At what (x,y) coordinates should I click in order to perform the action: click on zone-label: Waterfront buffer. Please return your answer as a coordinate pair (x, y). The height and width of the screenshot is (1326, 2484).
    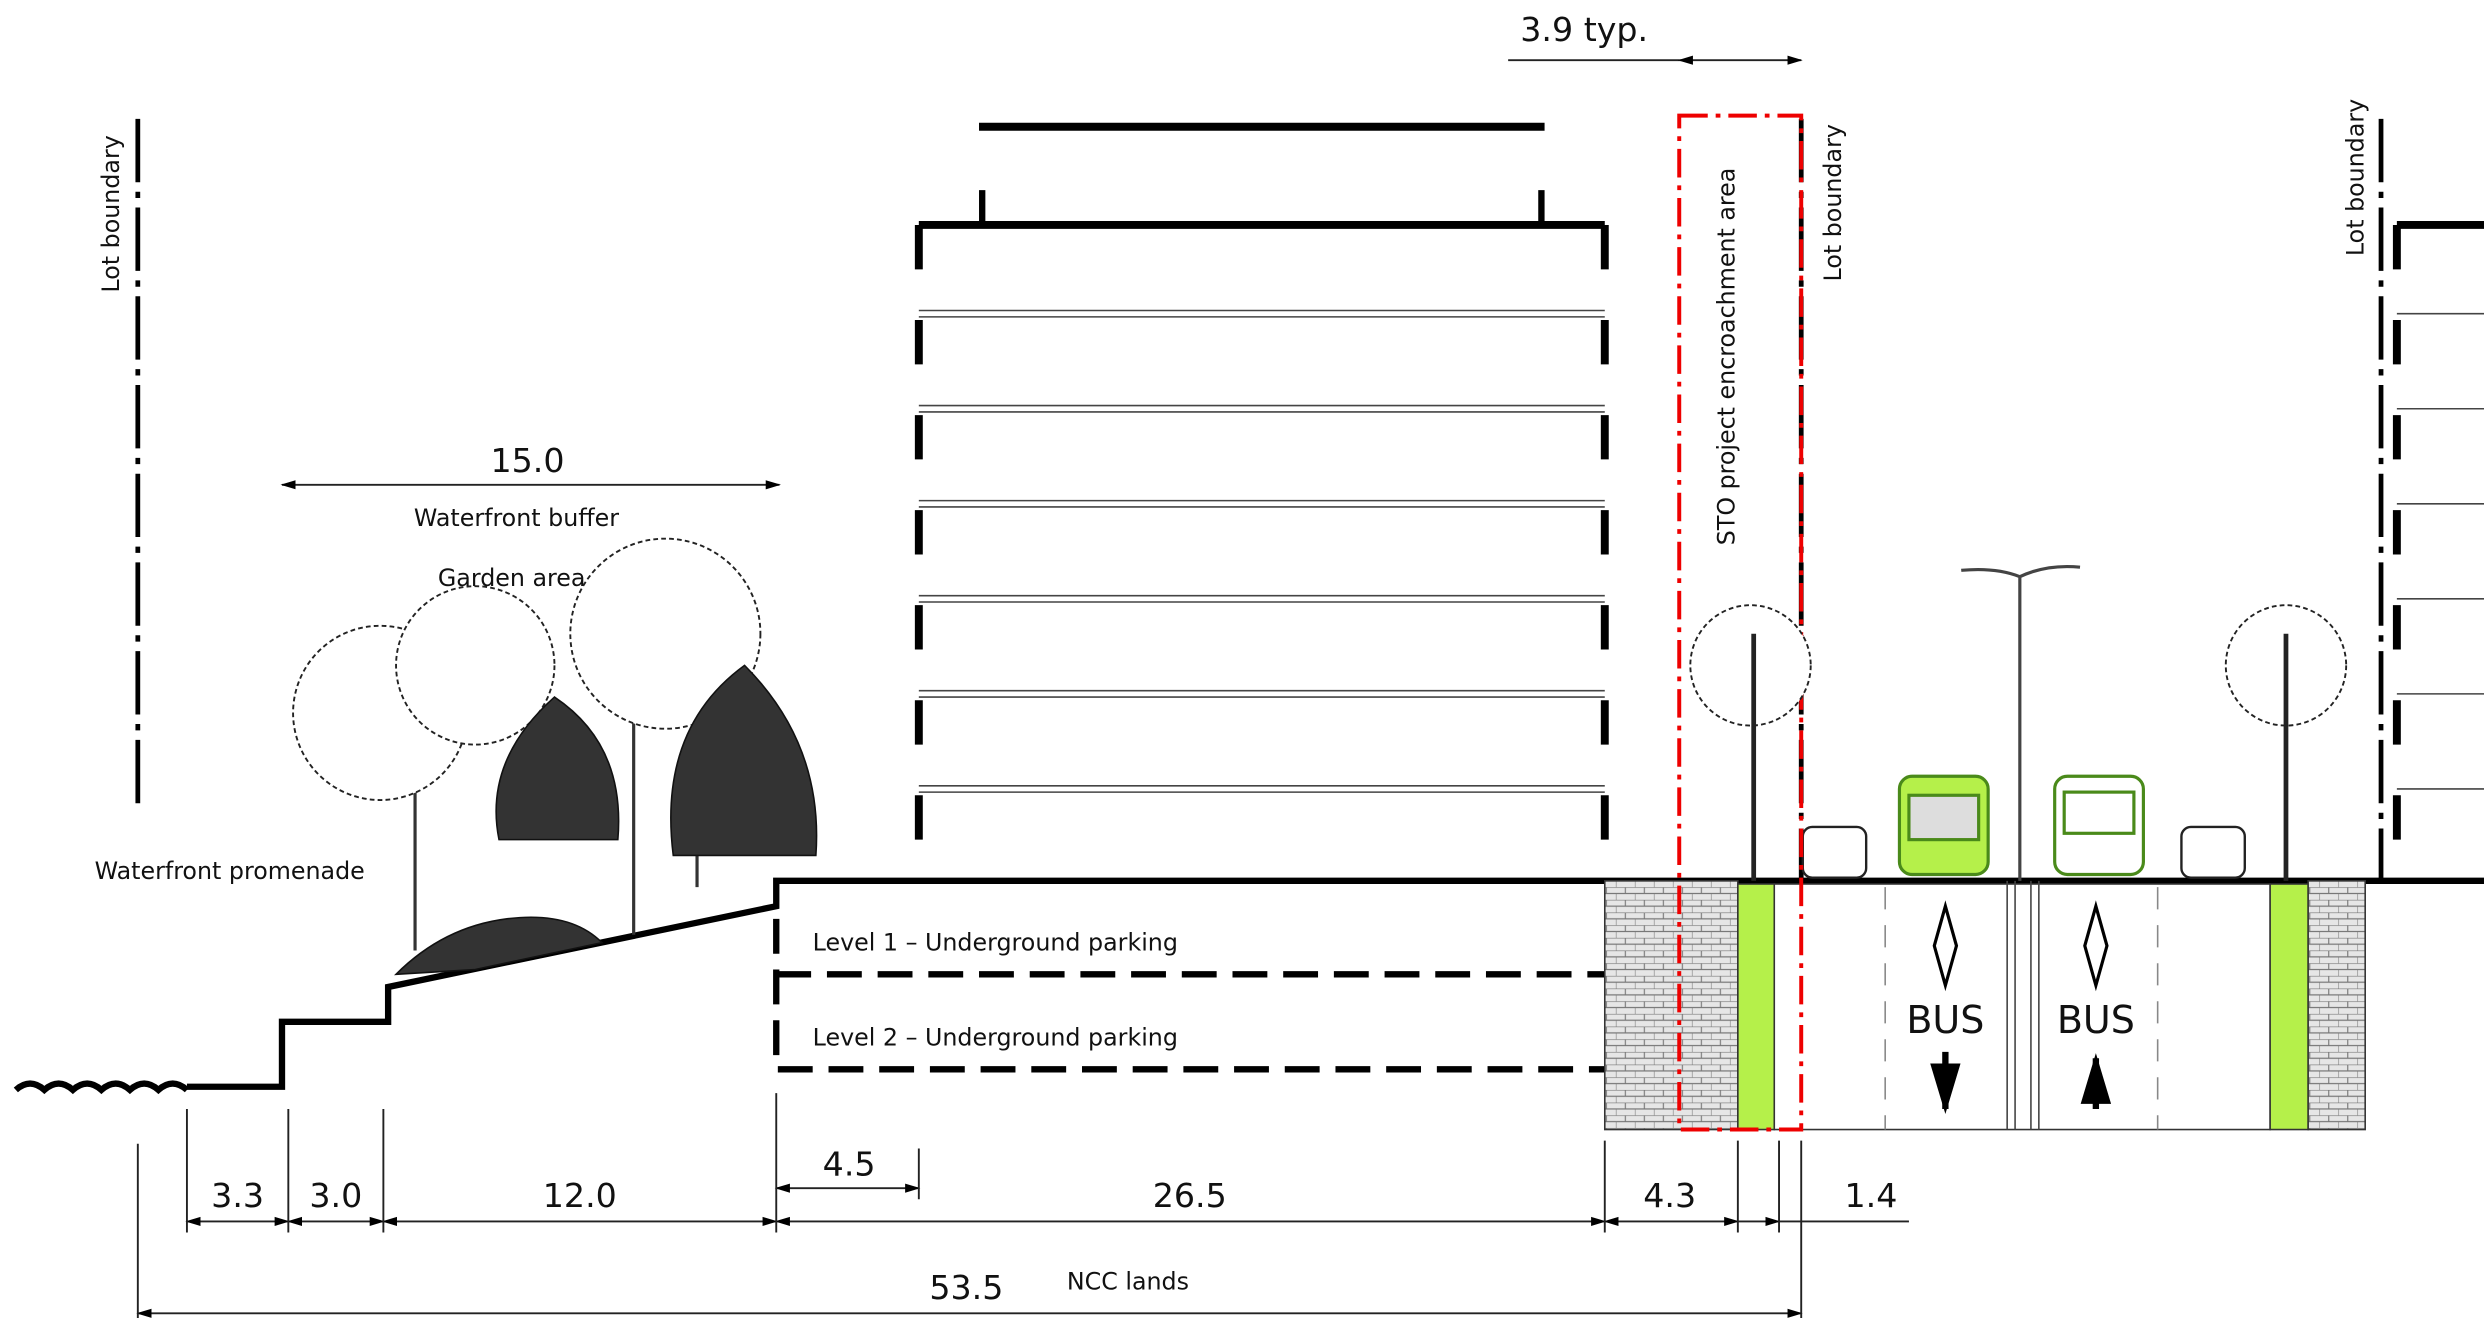
    Looking at the image, I should click on (516, 518).